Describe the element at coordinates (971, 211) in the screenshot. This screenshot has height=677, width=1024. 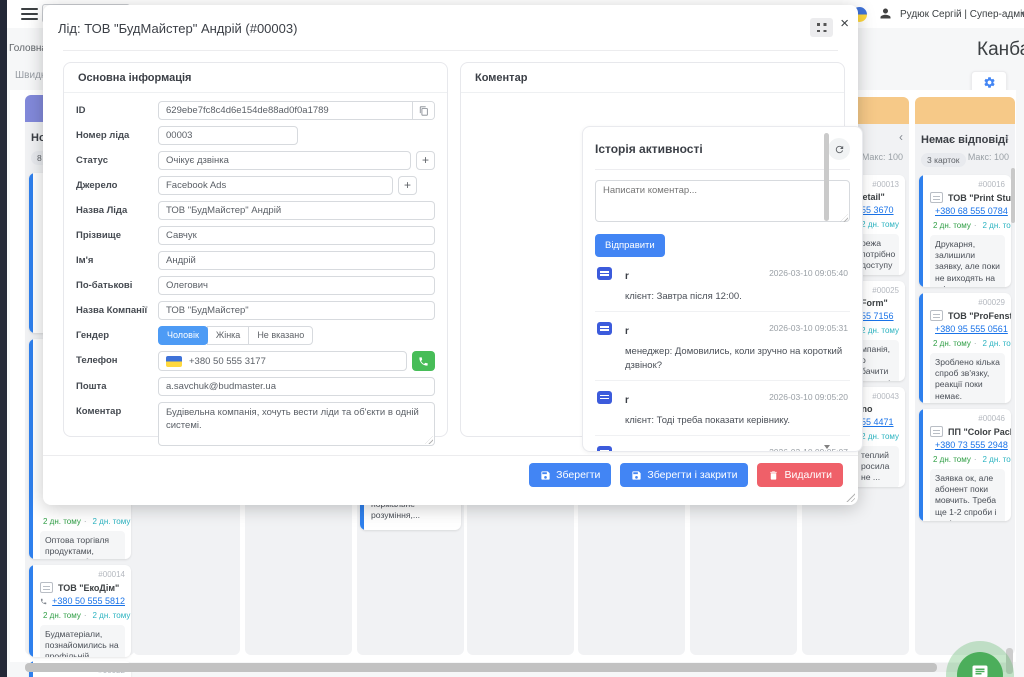
I see `card-phone-link: +380 68 555 0784` at that location.